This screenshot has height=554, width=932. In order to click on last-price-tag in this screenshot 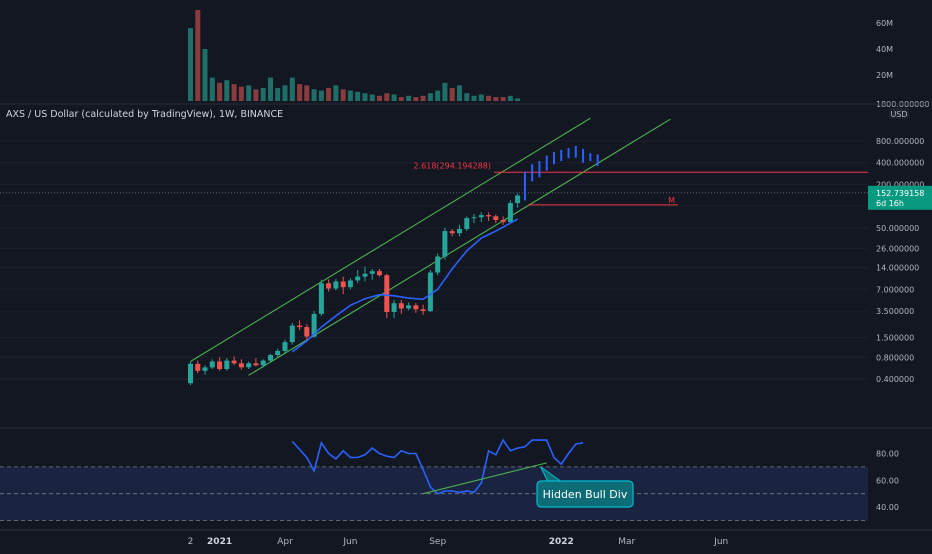, I will do `click(900, 197)`.